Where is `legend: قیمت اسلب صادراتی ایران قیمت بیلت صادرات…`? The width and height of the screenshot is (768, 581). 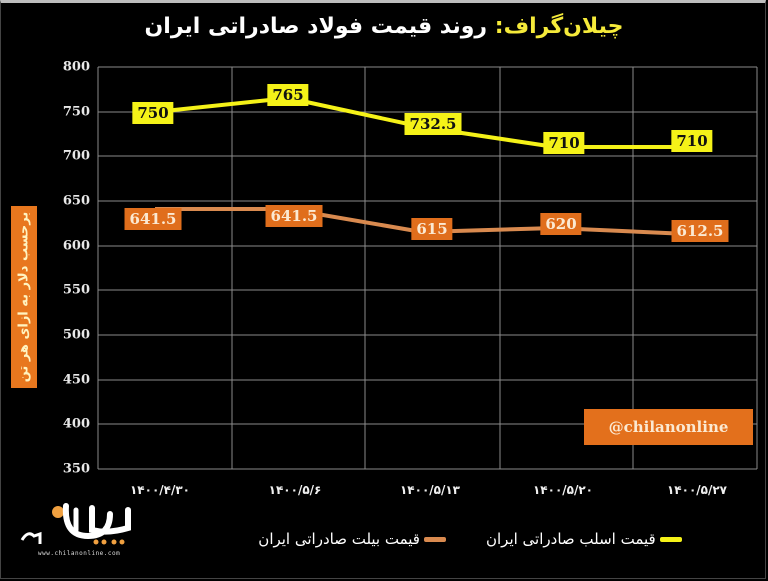
legend: قیمت اسلب صادراتی ایران قیمت بیلت صادرات… is located at coordinates (470, 539).